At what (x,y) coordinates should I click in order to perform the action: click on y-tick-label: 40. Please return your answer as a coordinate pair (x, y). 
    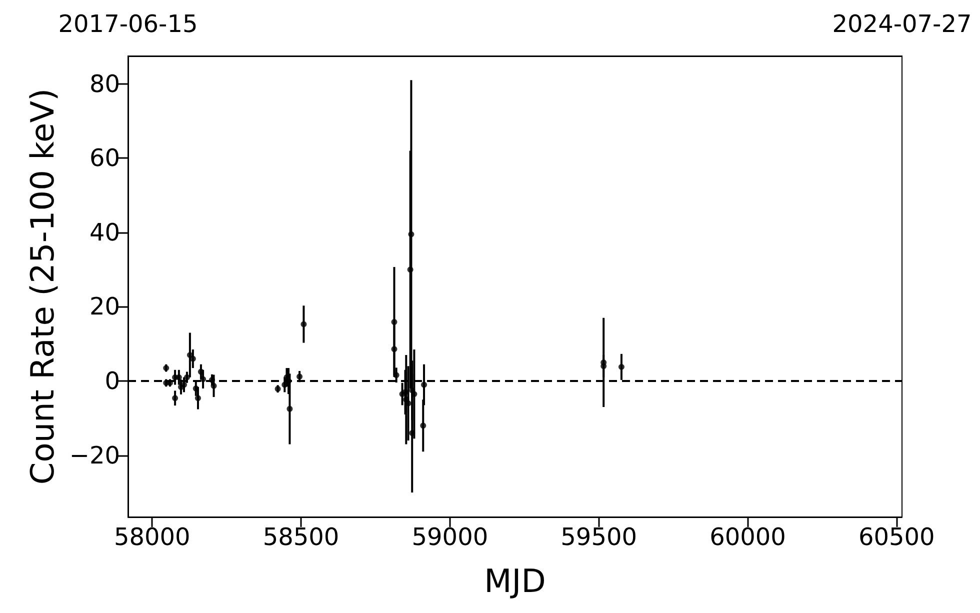
    Looking at the image, I should click on (104, 232).